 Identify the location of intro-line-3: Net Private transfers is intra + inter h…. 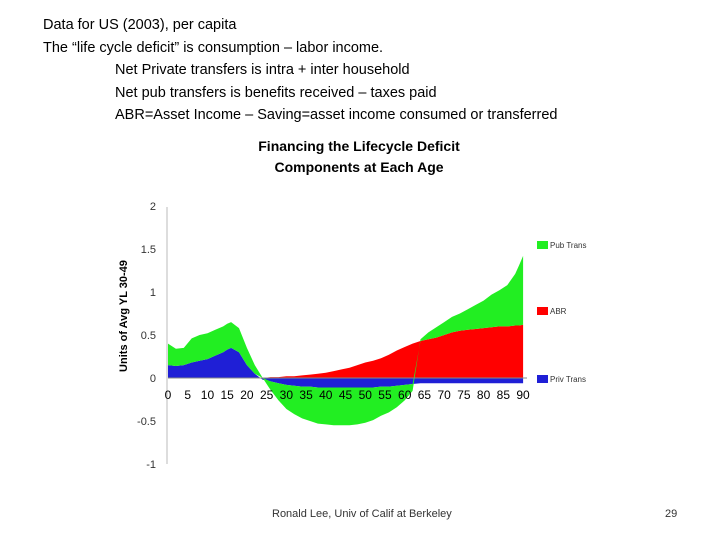
(262, 70).